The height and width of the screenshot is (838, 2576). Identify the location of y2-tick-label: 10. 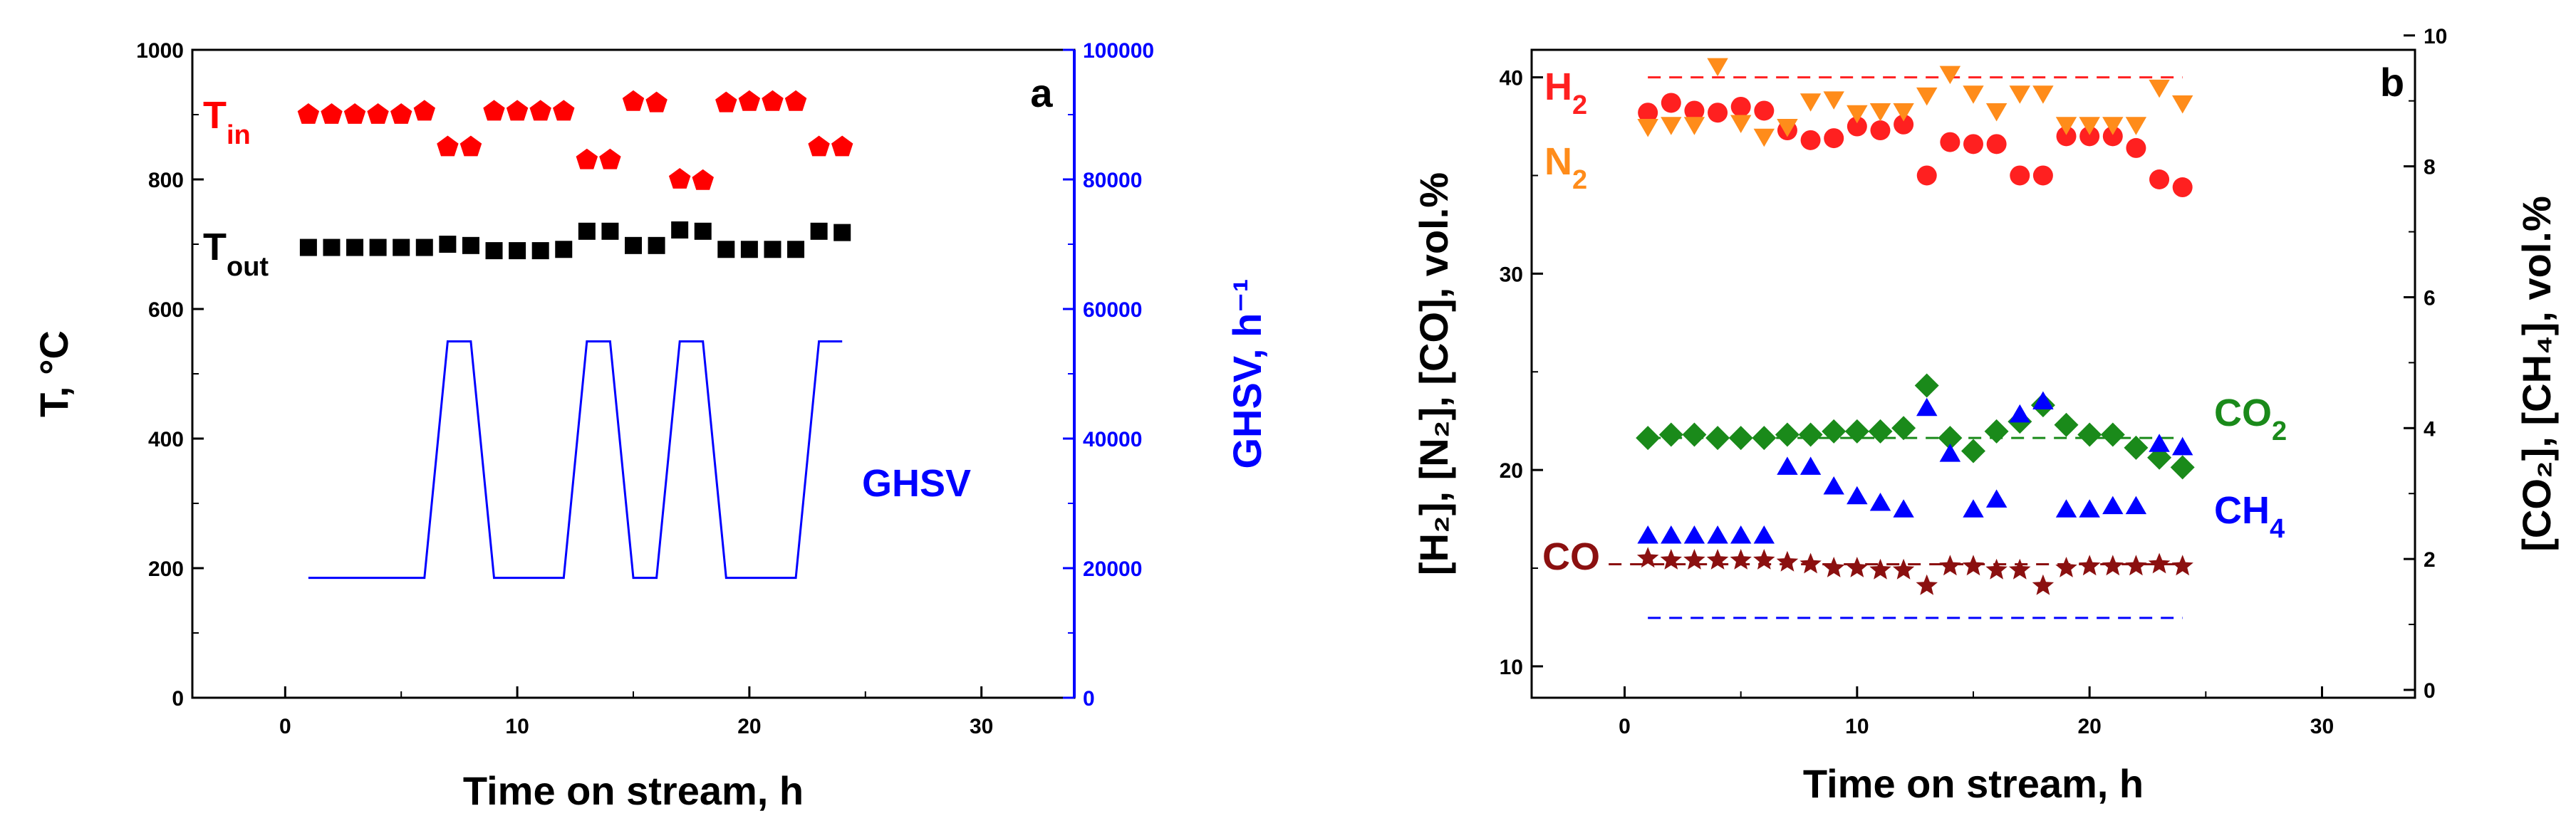
(2435, 36).